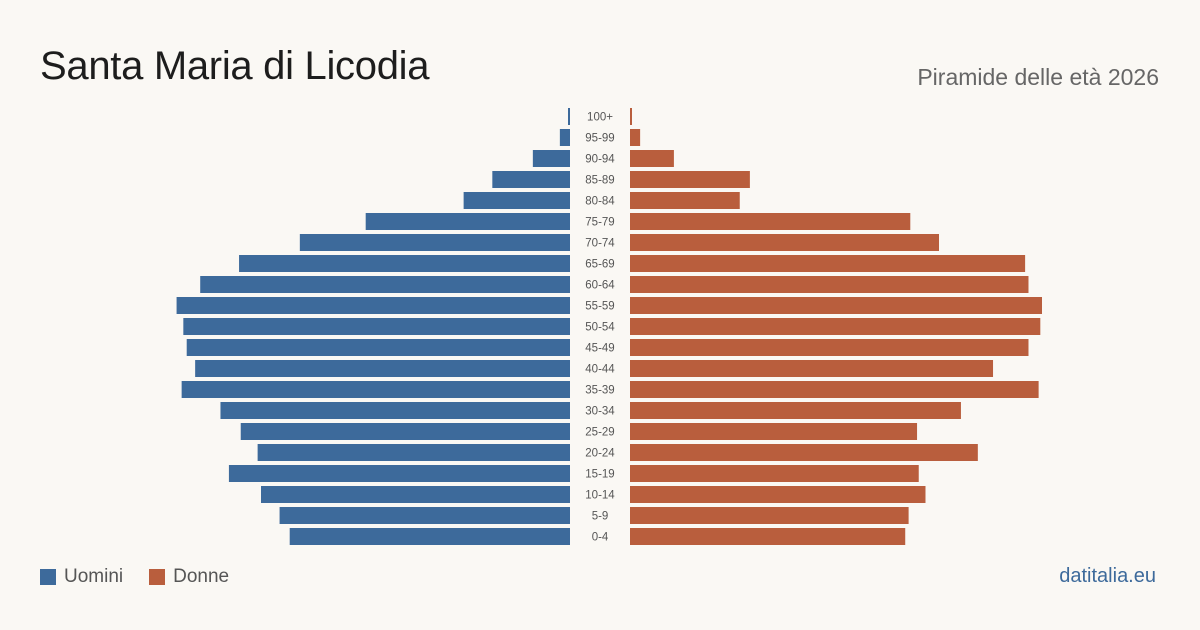 Image resolution: width=1200 pixels, height=630 pixels. Describe the element at coordinates (599, 349) in the screenshot. I see `age-label-45-49: 45-49` at that location.